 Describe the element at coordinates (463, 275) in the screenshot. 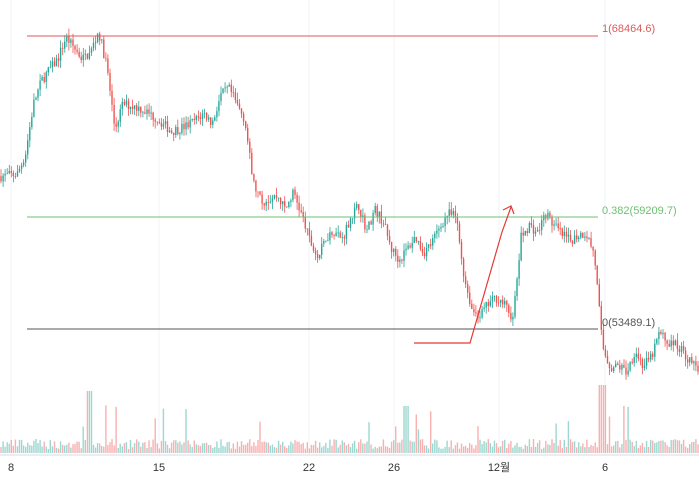

I see `trend-arrow-path` at that location.